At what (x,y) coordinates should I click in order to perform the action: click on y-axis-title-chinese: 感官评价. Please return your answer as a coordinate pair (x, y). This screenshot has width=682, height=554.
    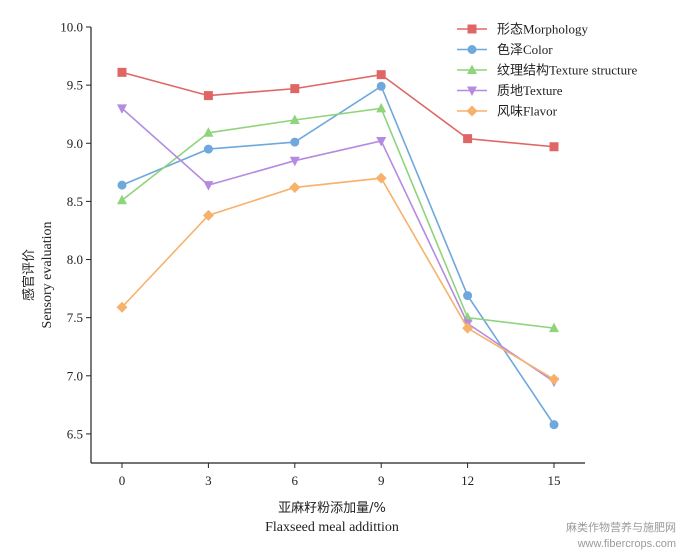
    Looking at the image, I should click on (29, 275).